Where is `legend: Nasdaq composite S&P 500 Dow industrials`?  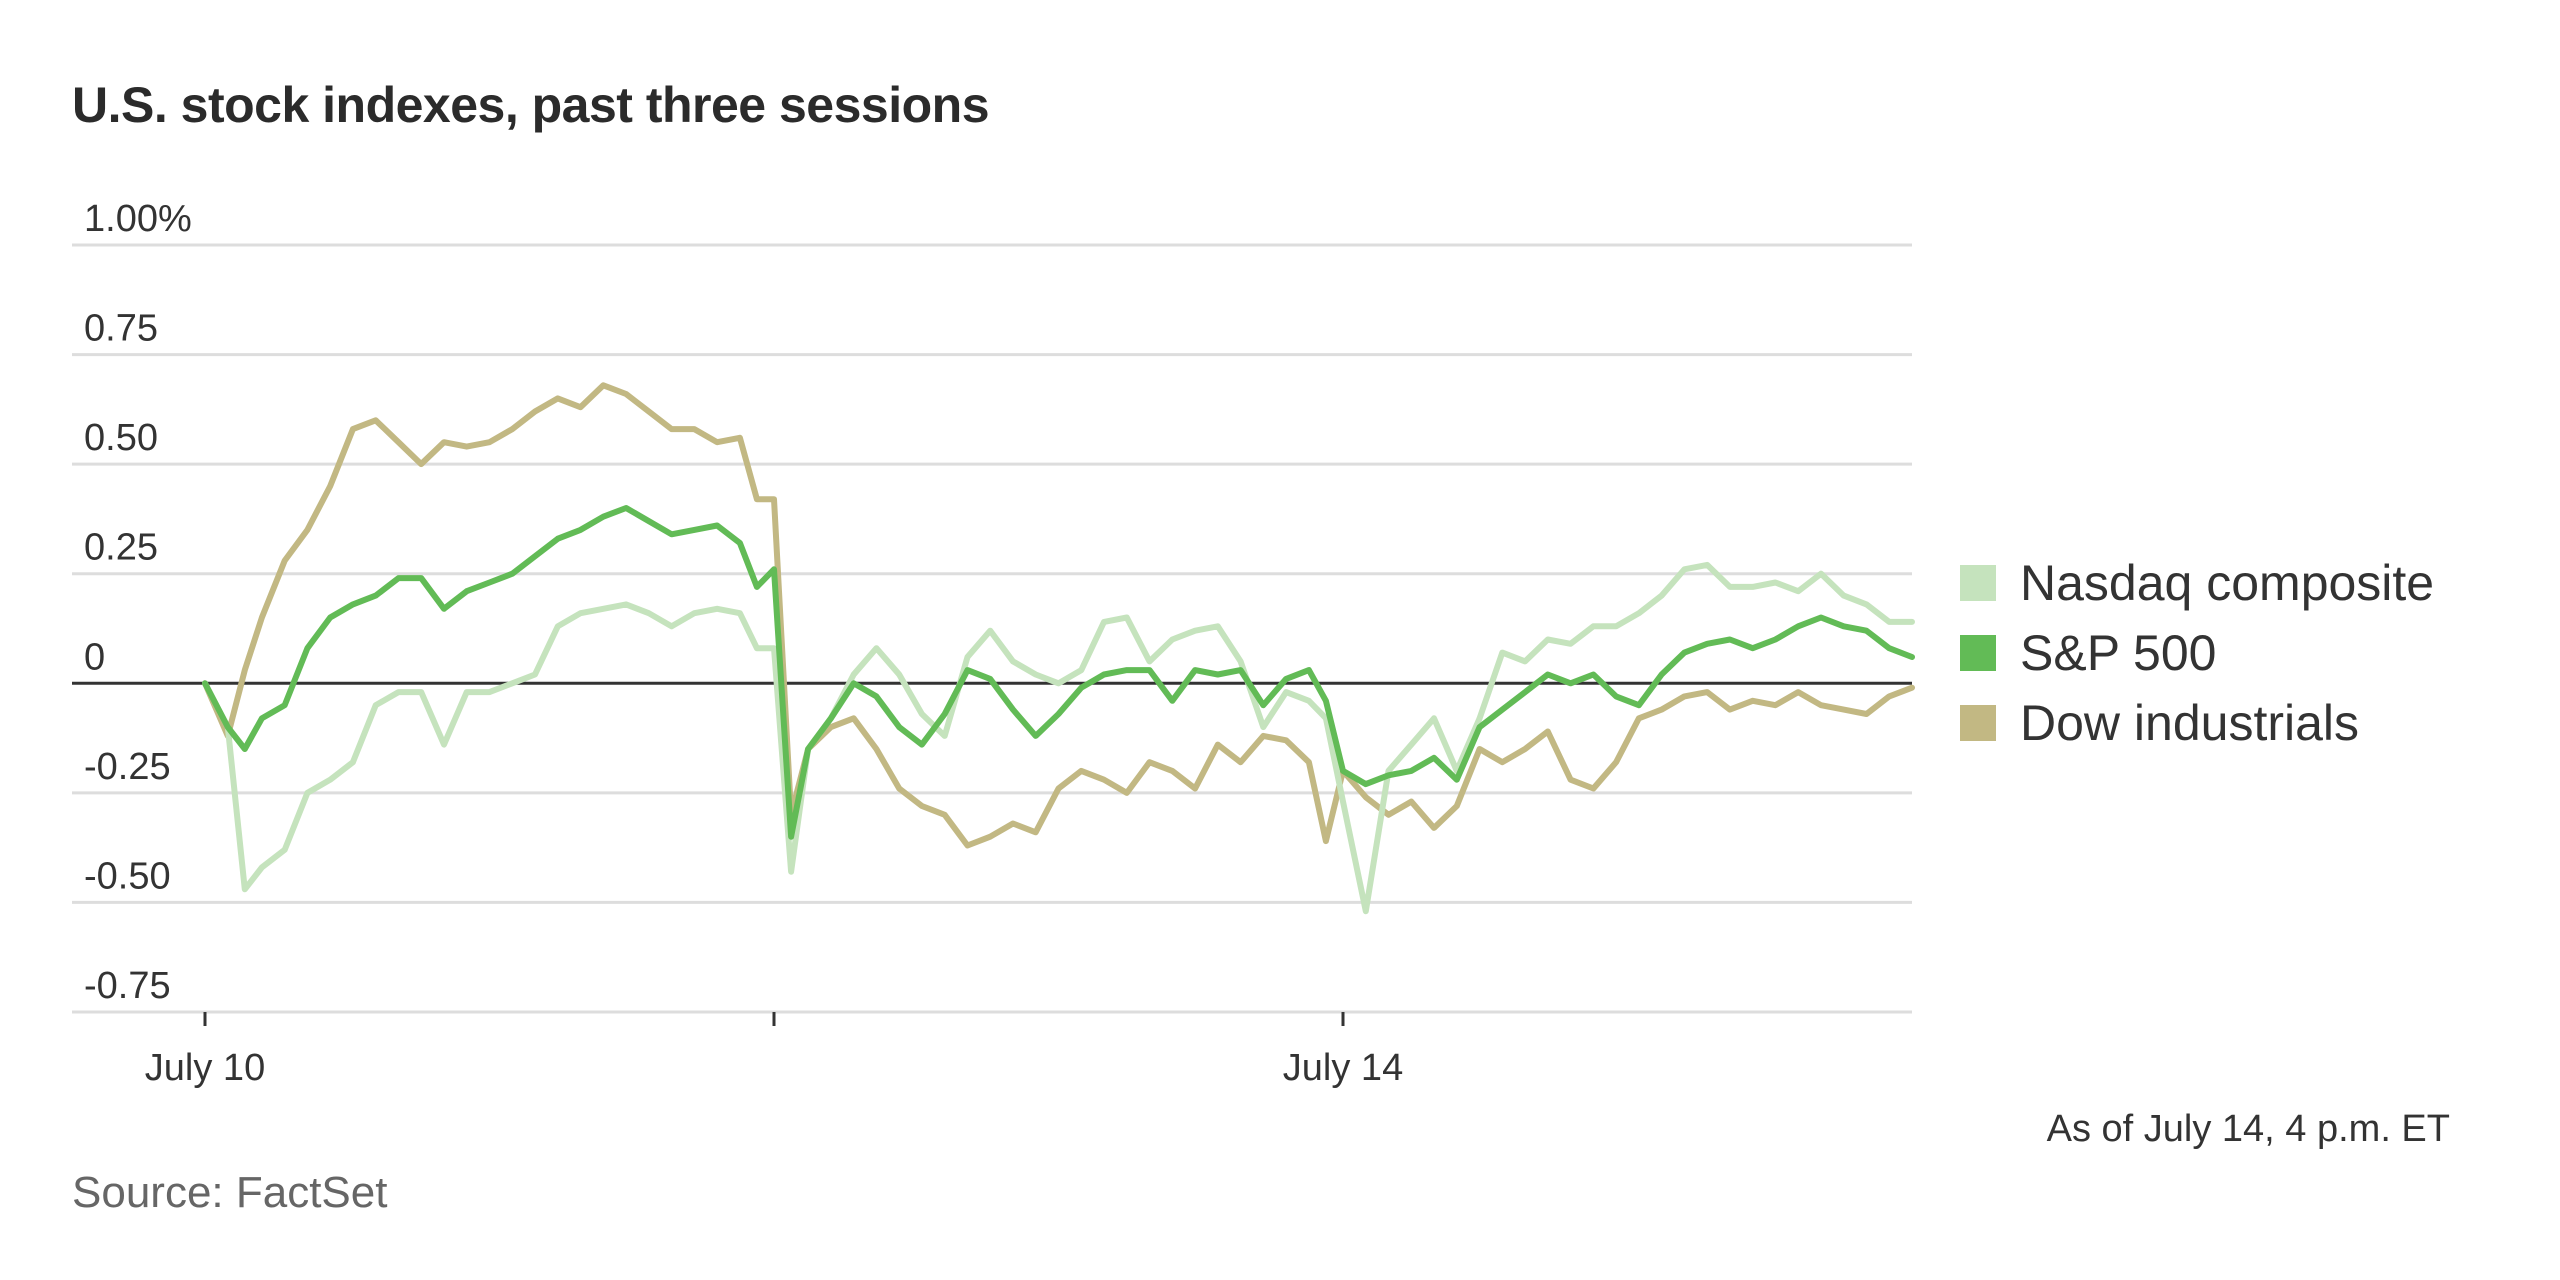
legend: Nasdaq composite S&P 500 Dow industrials is located at coordinates (2197, 653).